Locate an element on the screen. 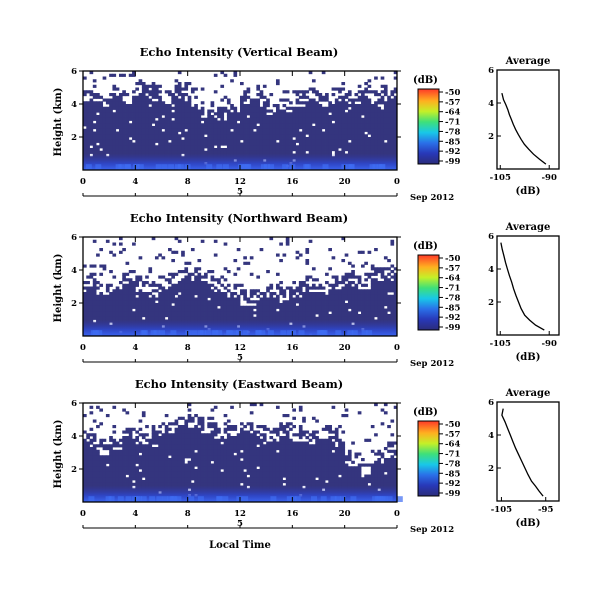  date-label: Sep 2012 is located at coordinates (432, 198).